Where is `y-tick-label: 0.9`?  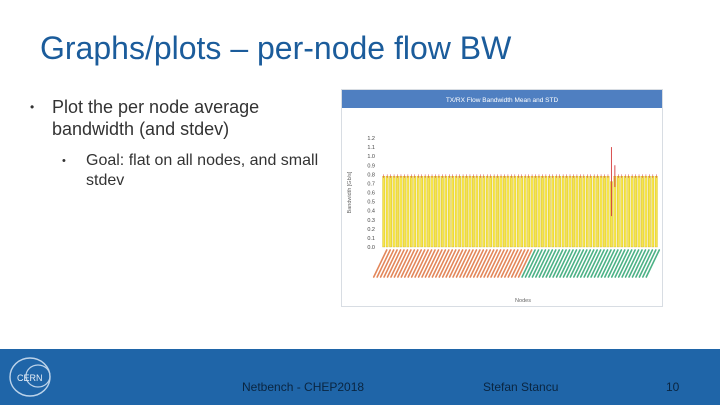
y-tick-label: 0.9 is located at coordinates (371, 166).